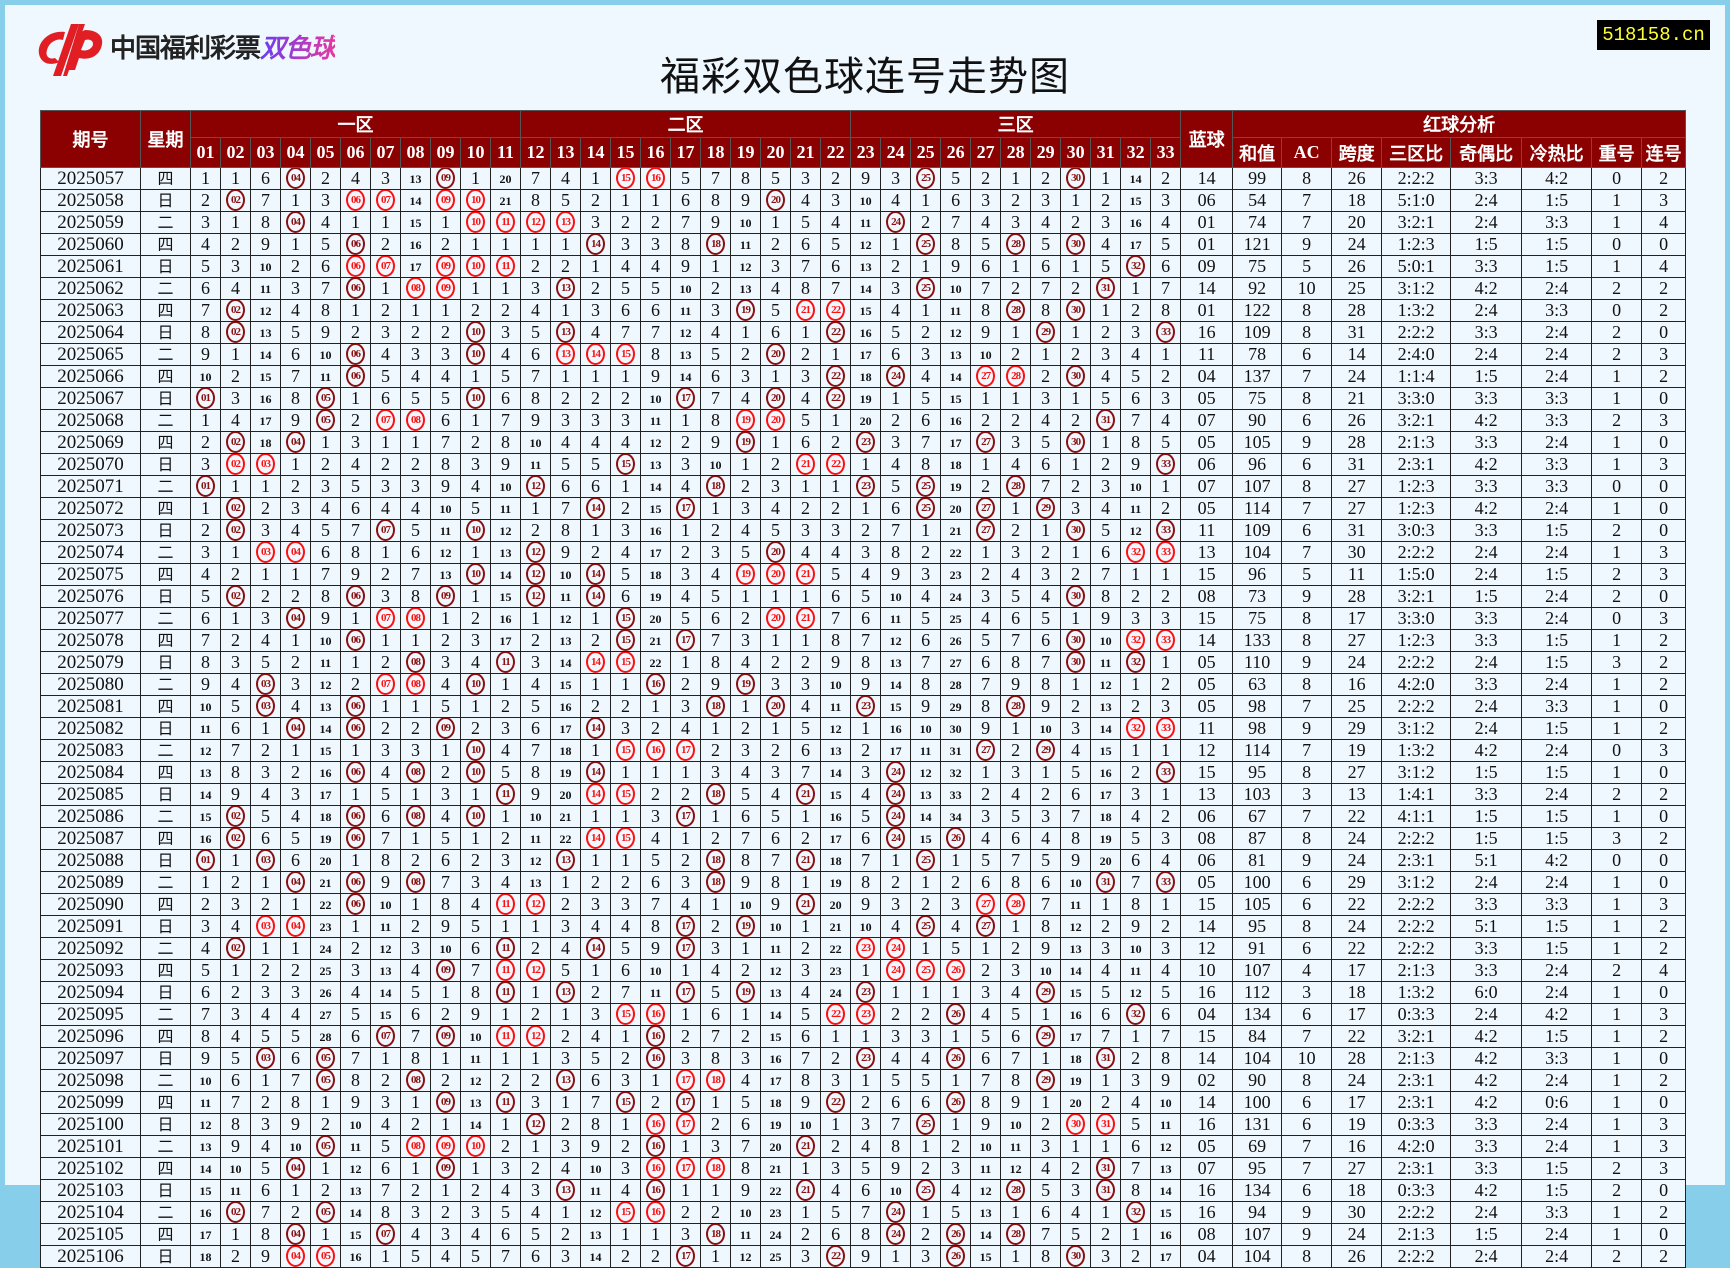  Describe the element at coordinates (1136, 552) in the screenshot. I see `red-hit-cell: 32` at that location.